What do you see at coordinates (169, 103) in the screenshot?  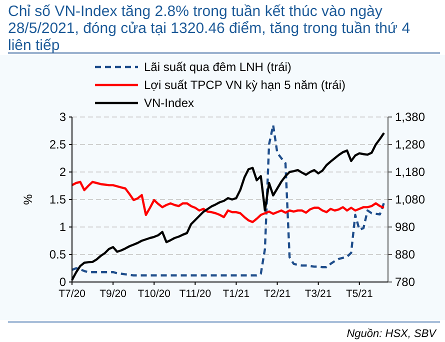 I see `legend-label: VN-Index` at bounding box center [169, 103].